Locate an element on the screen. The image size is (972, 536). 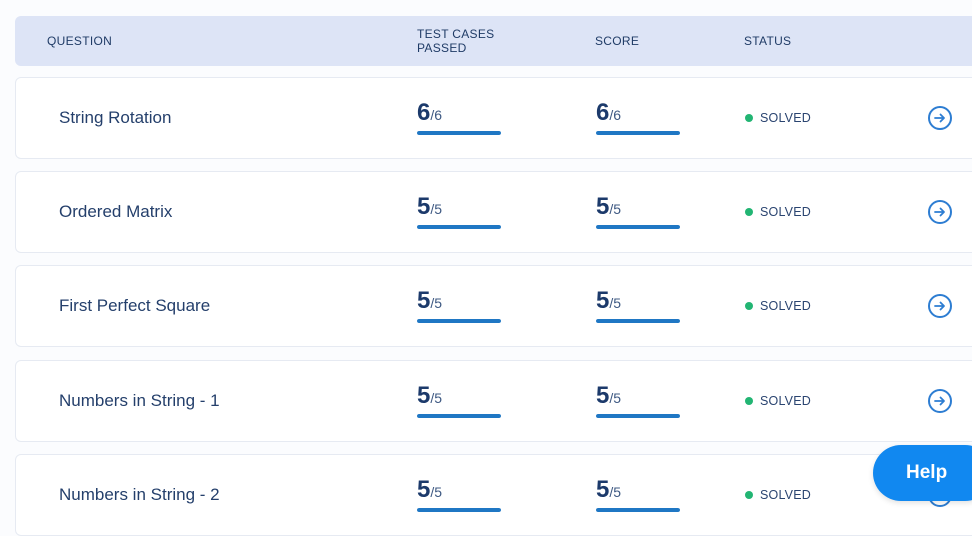
score-total: /6 is located at coordinates (615, 115).